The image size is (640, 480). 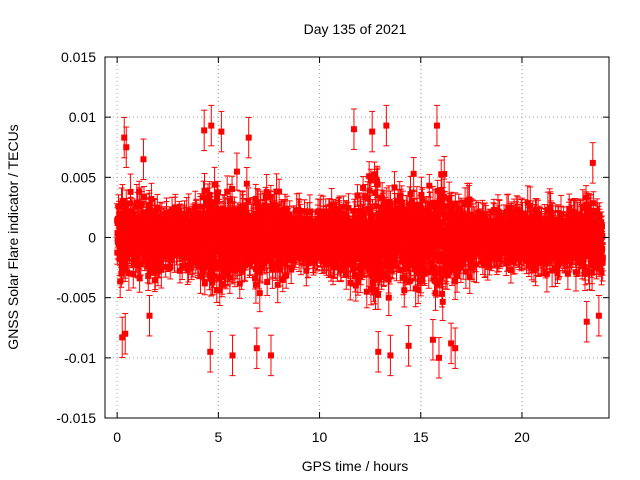 I want to click on chart-title: Day 135 of 2021, so click(x=355, y=29).